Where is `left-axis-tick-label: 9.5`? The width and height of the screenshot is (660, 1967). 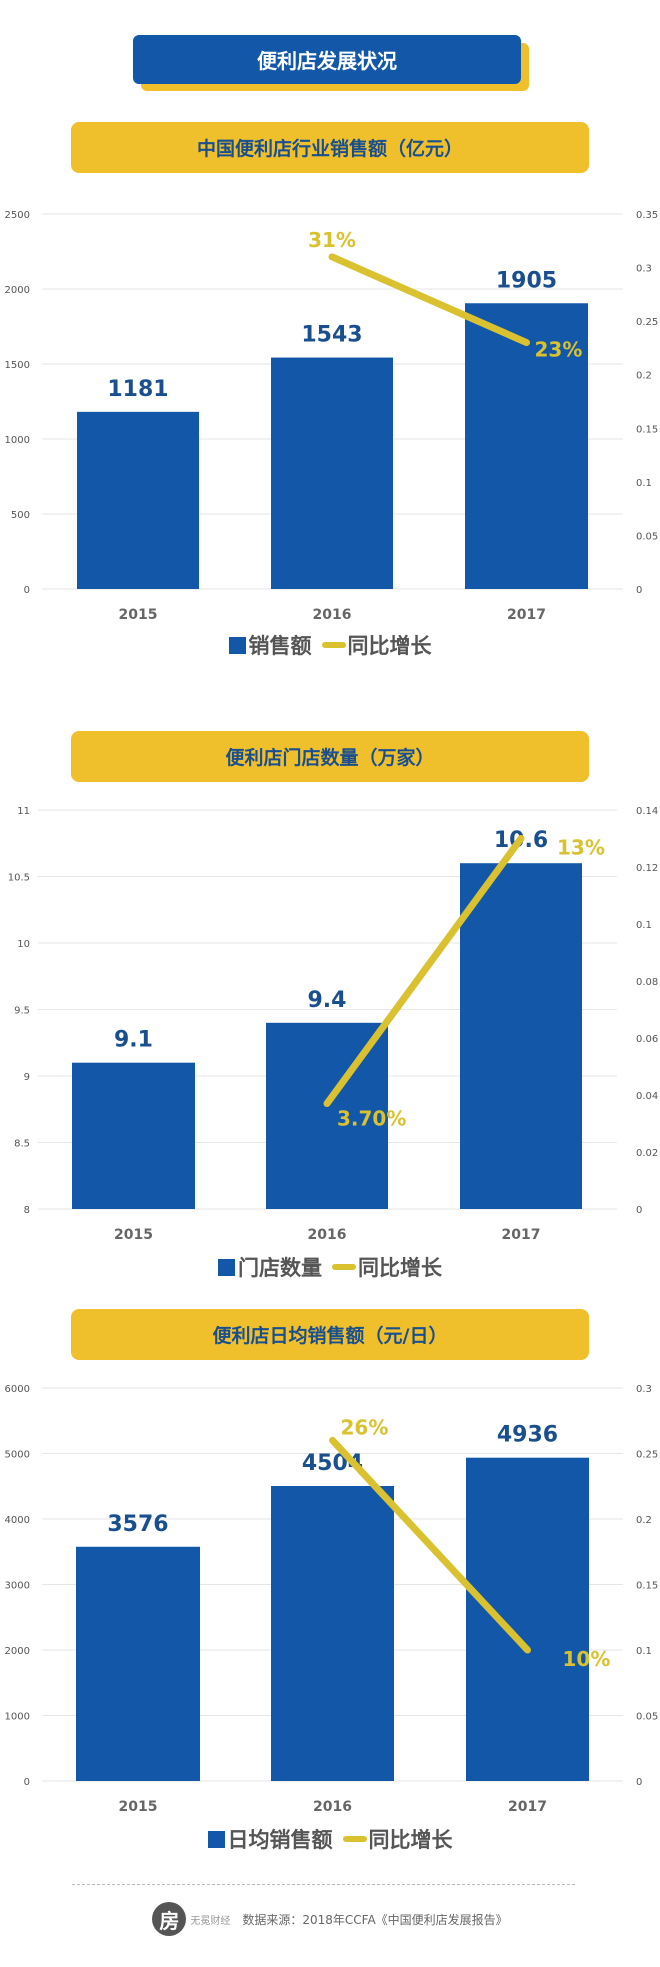
left-axis-tick-label: 9.5 is located at coordinates (22, 1011).